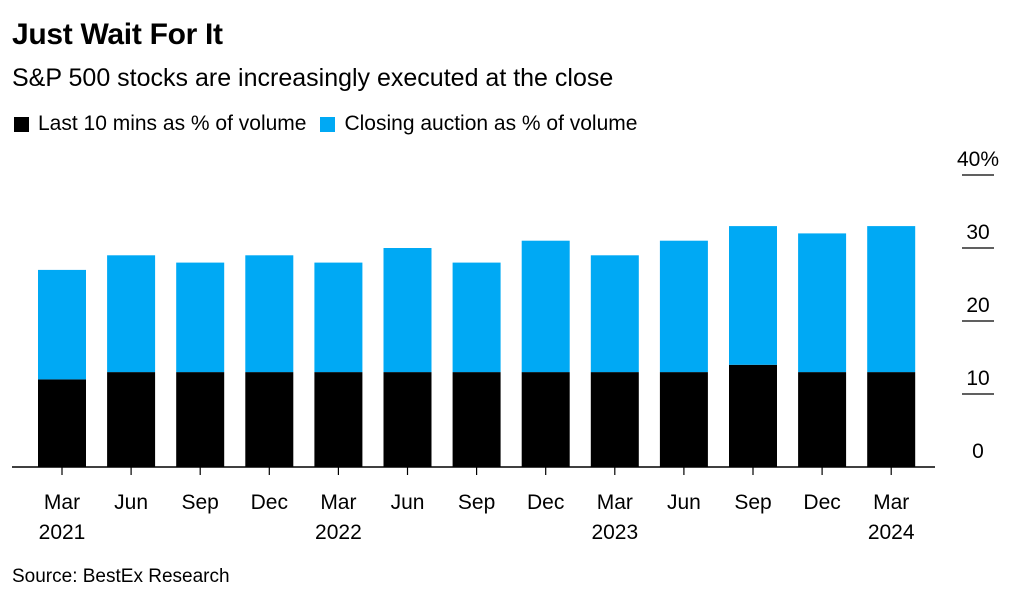  I want to click on legend-item-last-10-mins: Last 10 mins as % of volume, so click(160, 124).